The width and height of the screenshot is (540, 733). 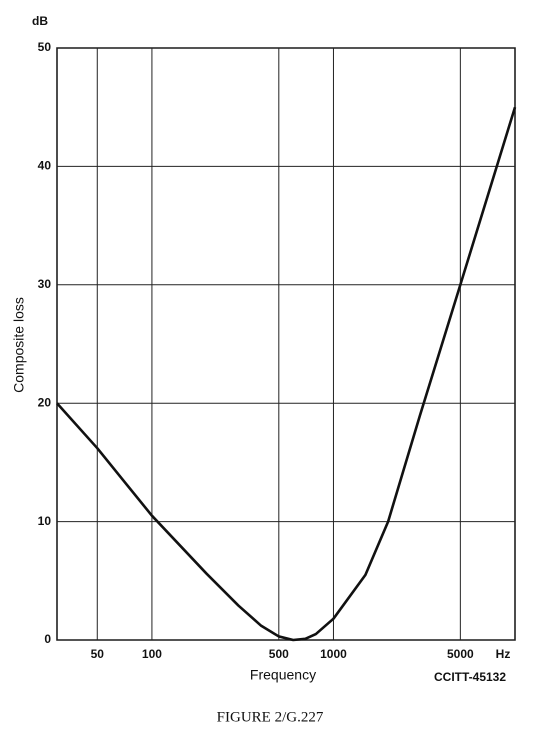 I want to click on y-tick-label: 50, so click(x=45, y=47).